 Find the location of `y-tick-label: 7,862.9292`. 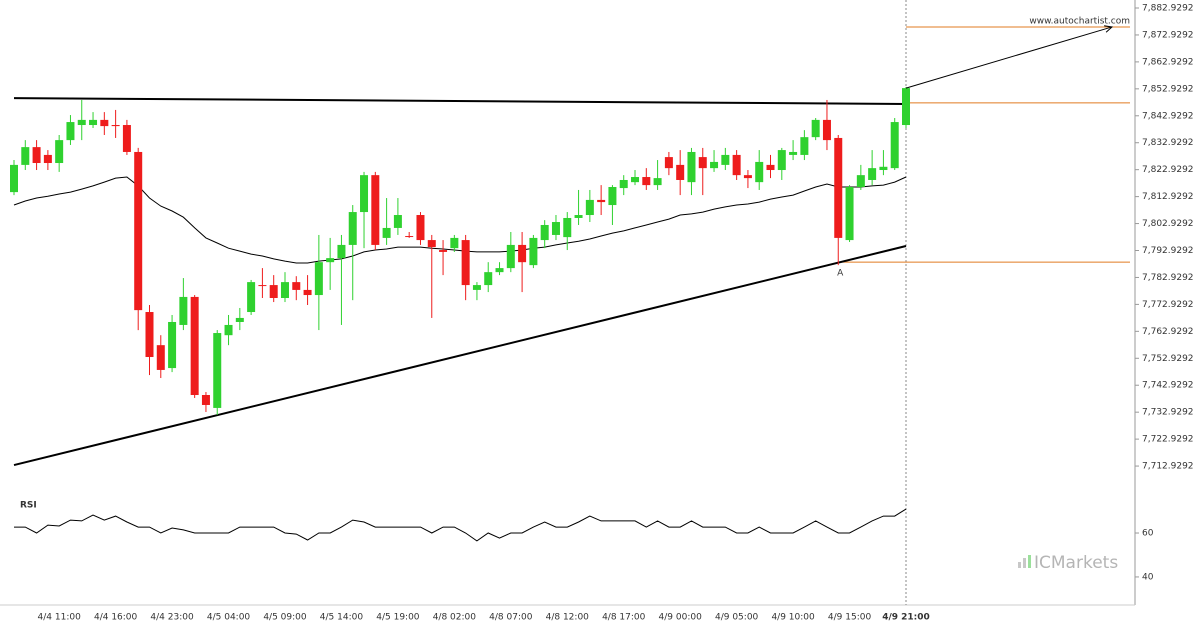

y-tick-label: 7,862.9292 is located at coordinates (1168, 62).